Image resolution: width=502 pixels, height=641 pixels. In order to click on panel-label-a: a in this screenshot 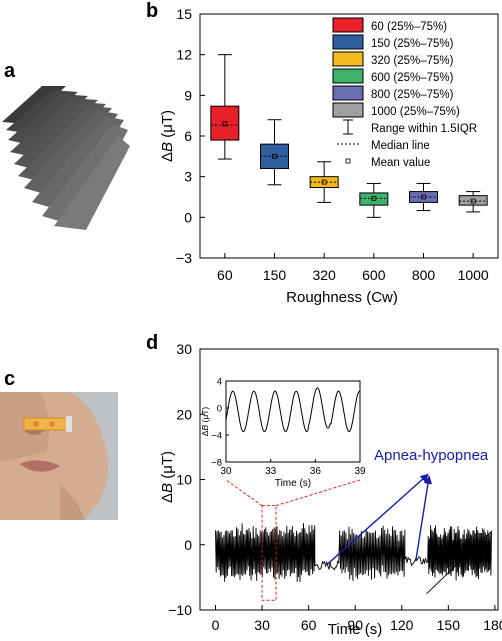, I will do `click(10, 71)`.